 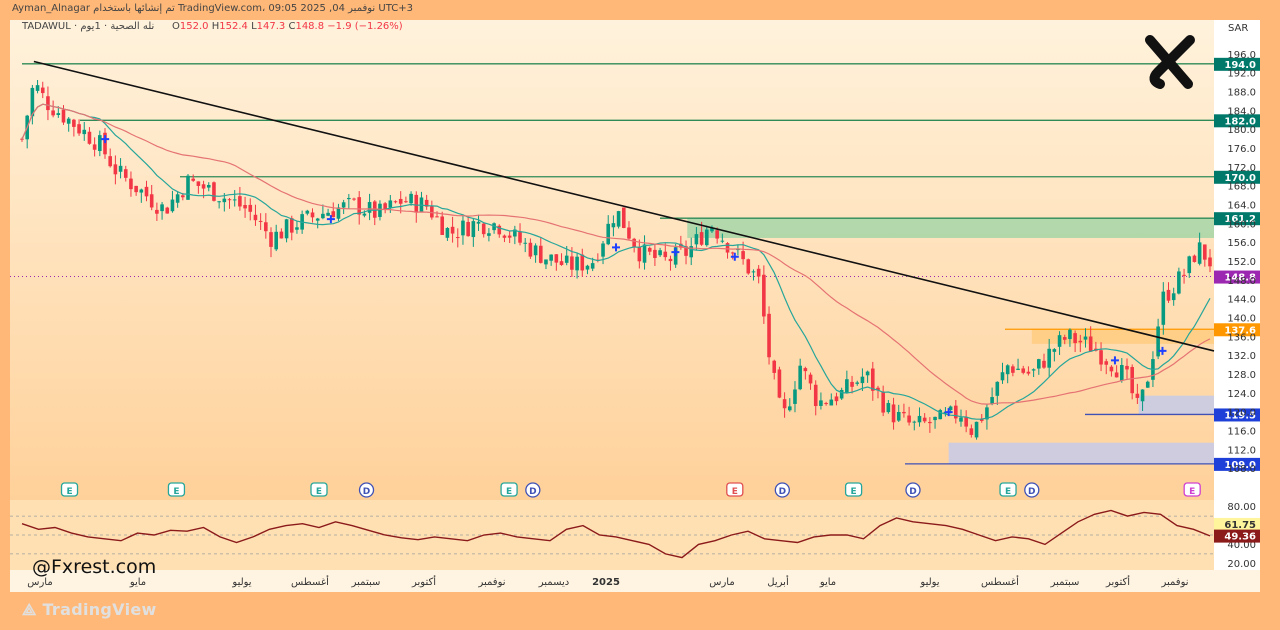 What do you see at coordinates (1241, 55) in the screenshot?
I see `y-tick-0: 196.0` at bounding box center [1241, 55].